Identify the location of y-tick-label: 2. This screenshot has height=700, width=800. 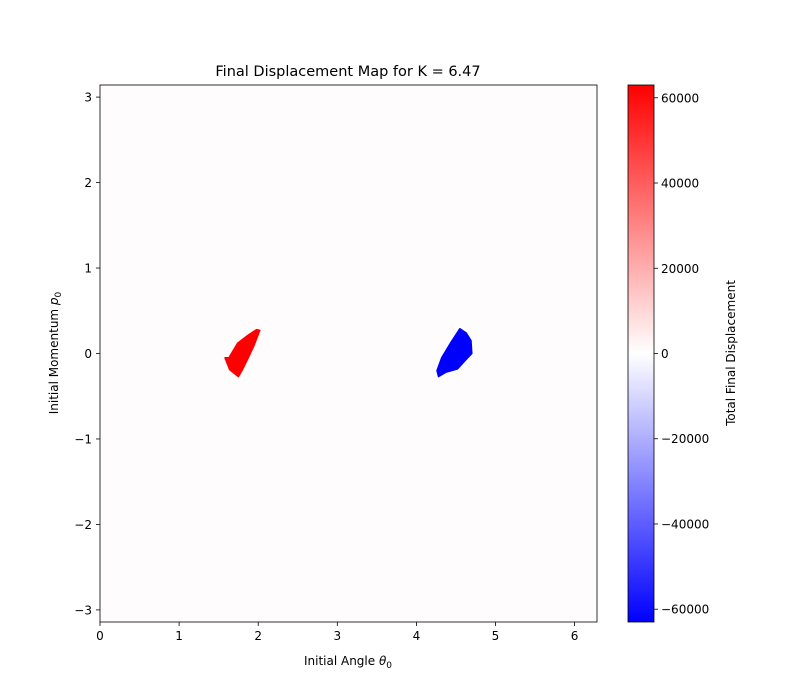
(88, 183).